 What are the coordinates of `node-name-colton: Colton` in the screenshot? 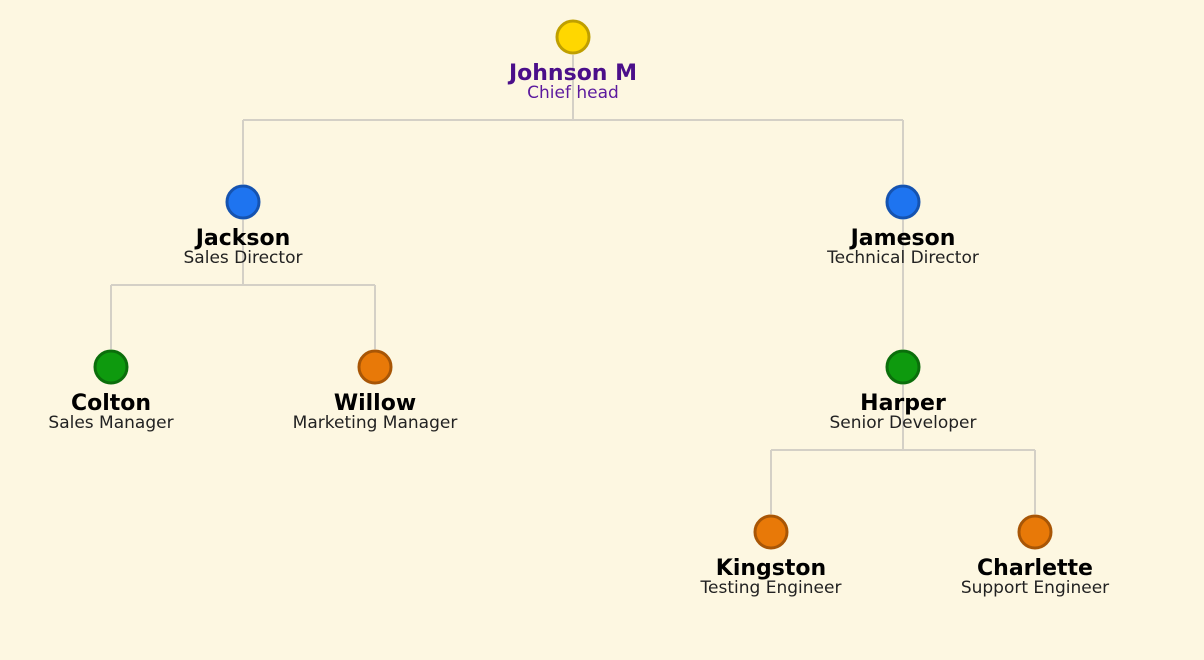 It's located at (111, 403).